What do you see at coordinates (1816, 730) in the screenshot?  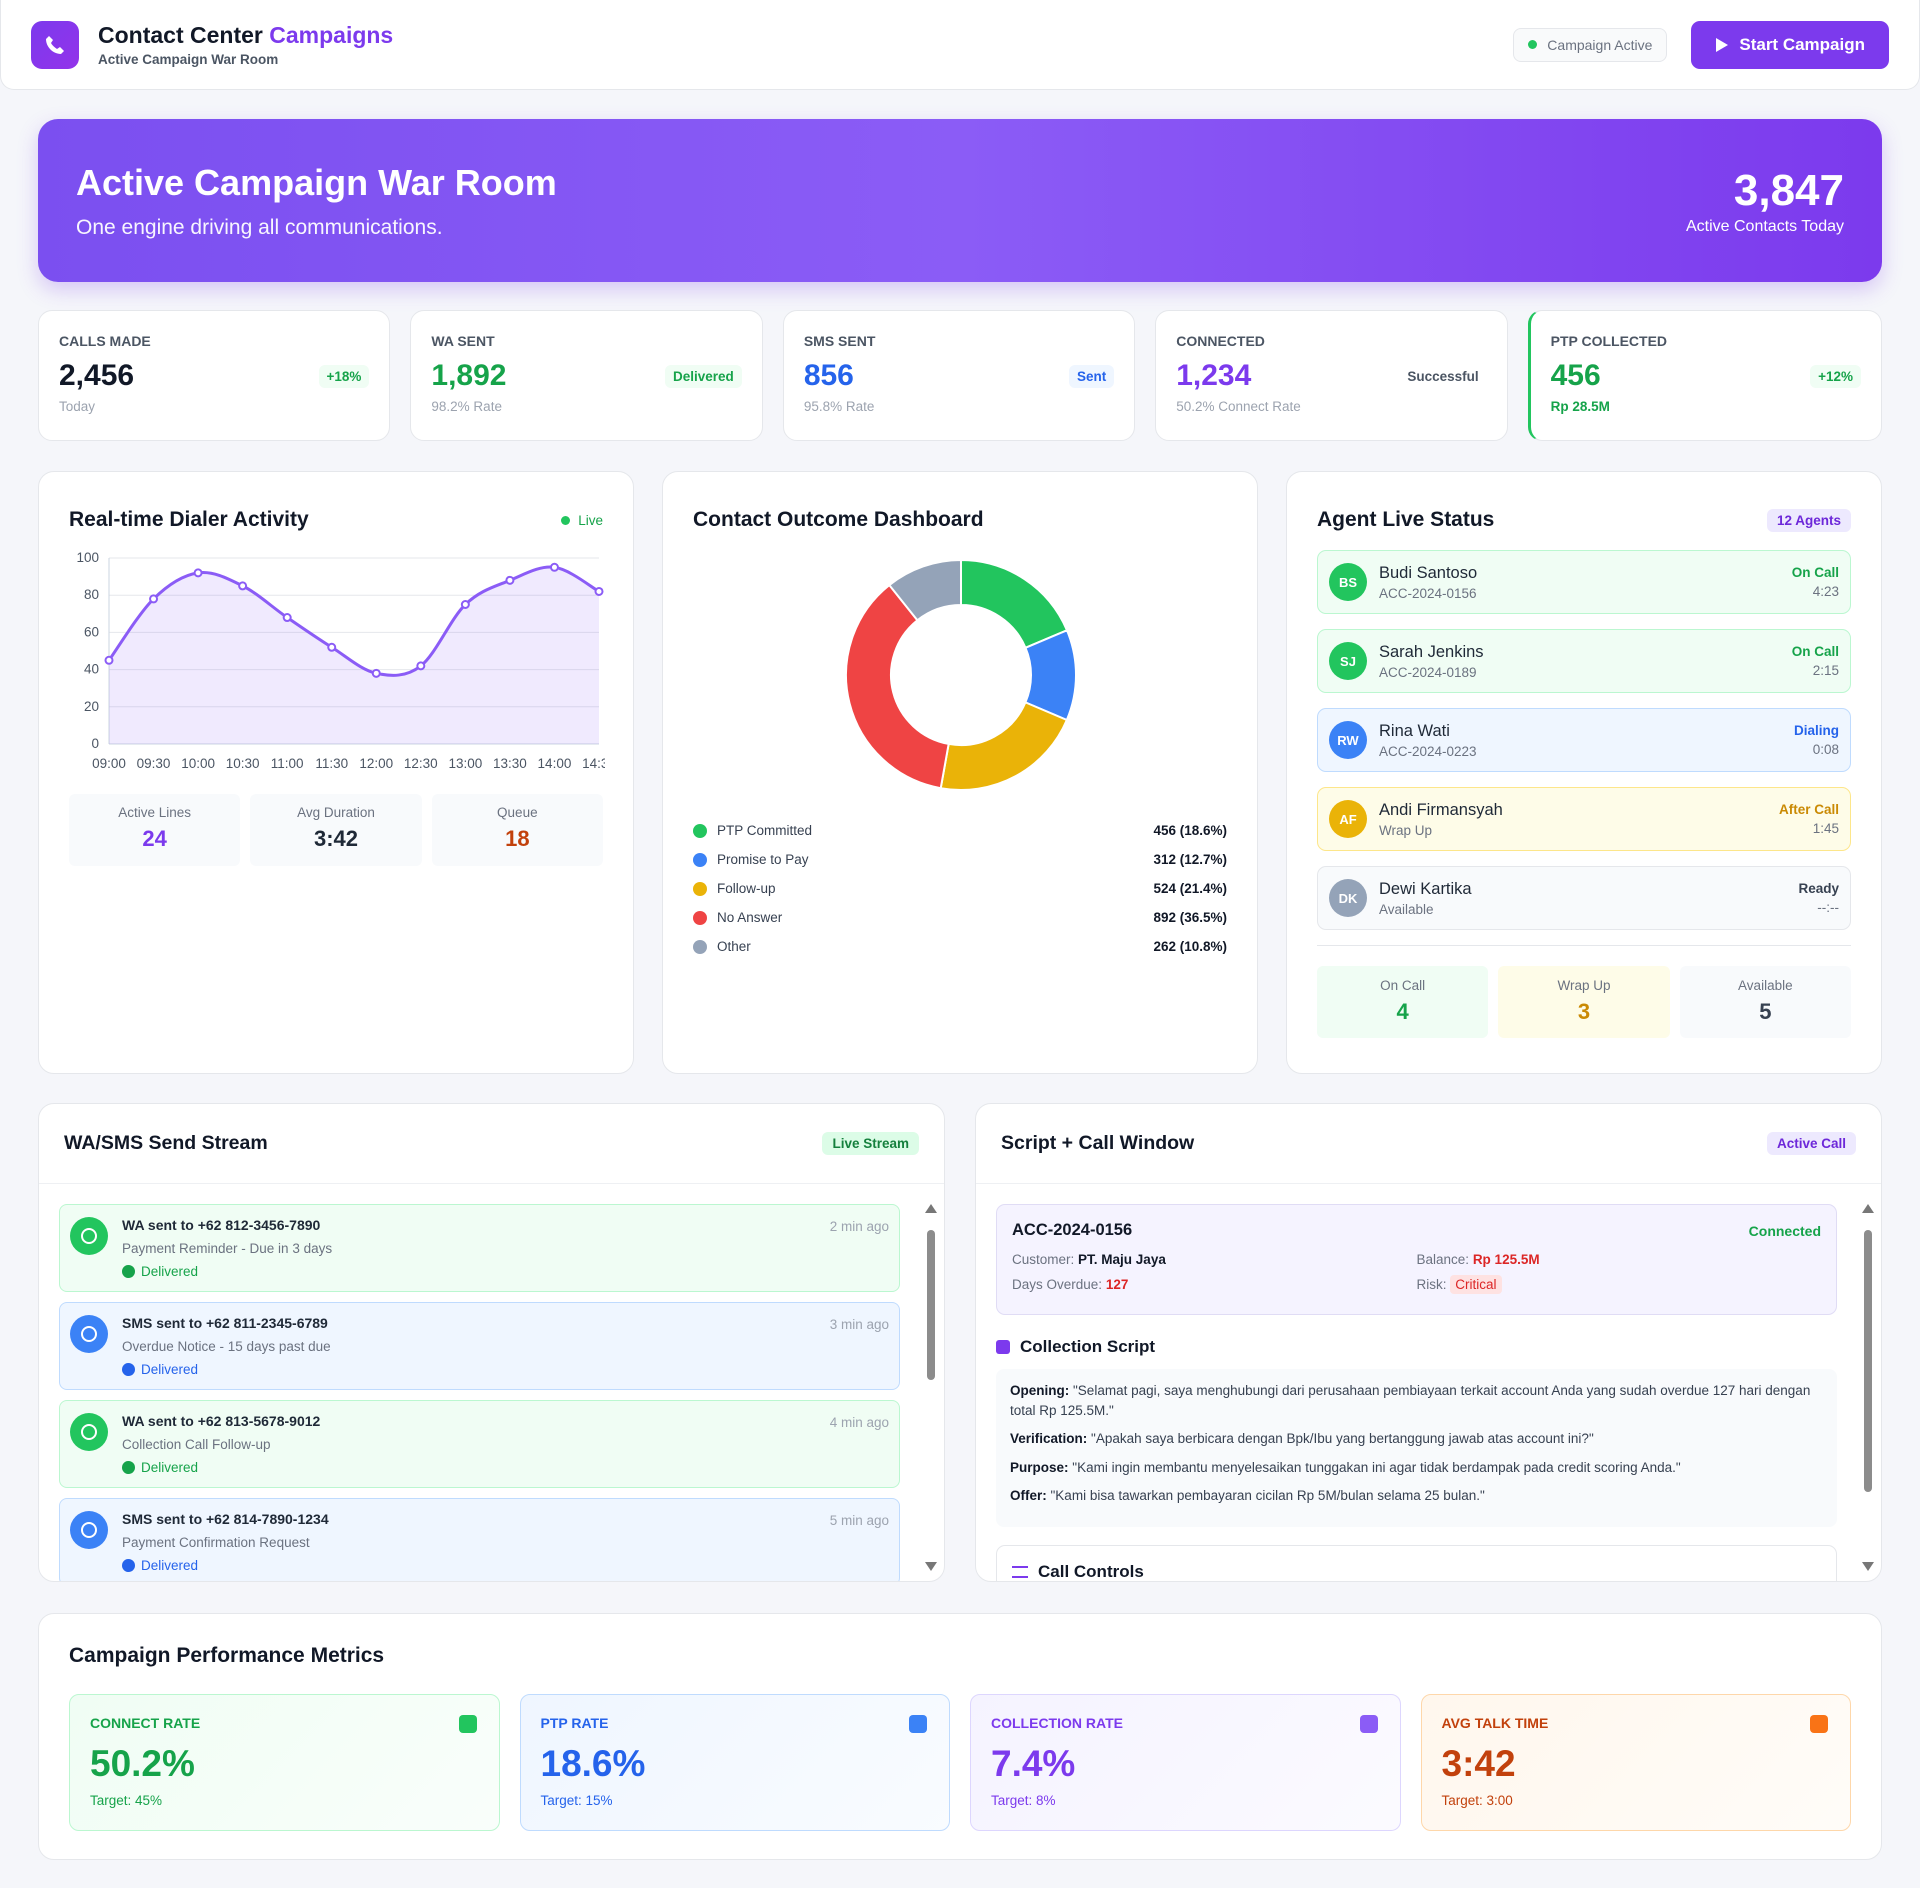 I see `status: Dialing` at bounding box center [1816, 730].